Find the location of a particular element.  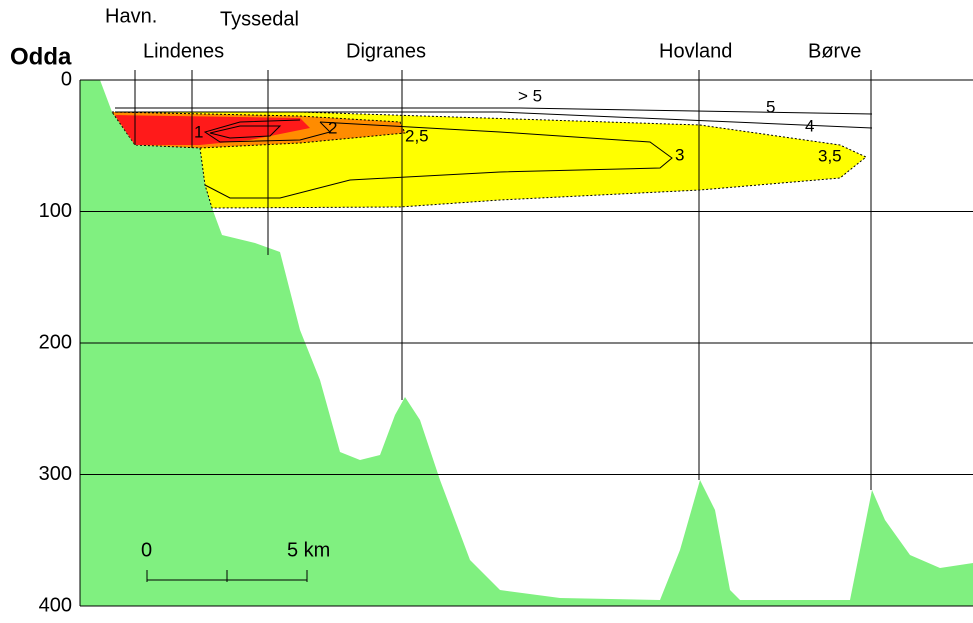

station-label: Tyssedal is located at coordinates (259, 19).